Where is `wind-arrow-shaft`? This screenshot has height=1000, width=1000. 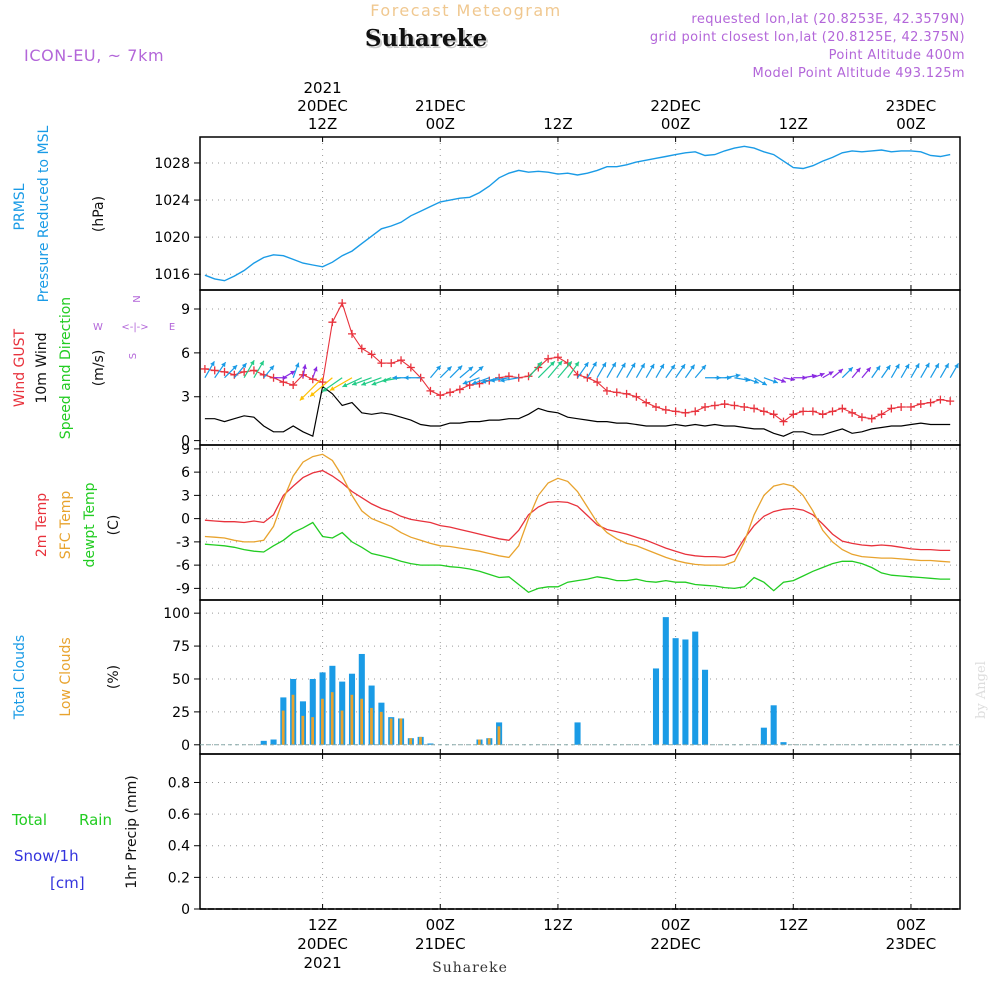 wind-arrow-shaft is located at coordinates (321, 387).